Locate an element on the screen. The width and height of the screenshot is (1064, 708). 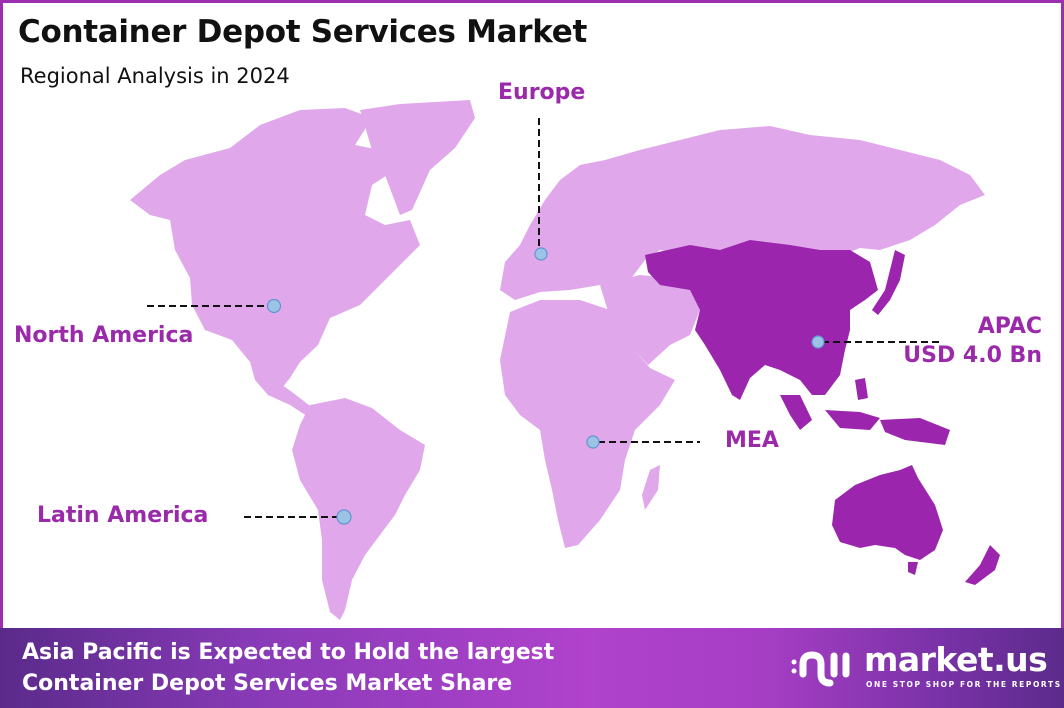
marker-mea is located at coordinates (593, 442).